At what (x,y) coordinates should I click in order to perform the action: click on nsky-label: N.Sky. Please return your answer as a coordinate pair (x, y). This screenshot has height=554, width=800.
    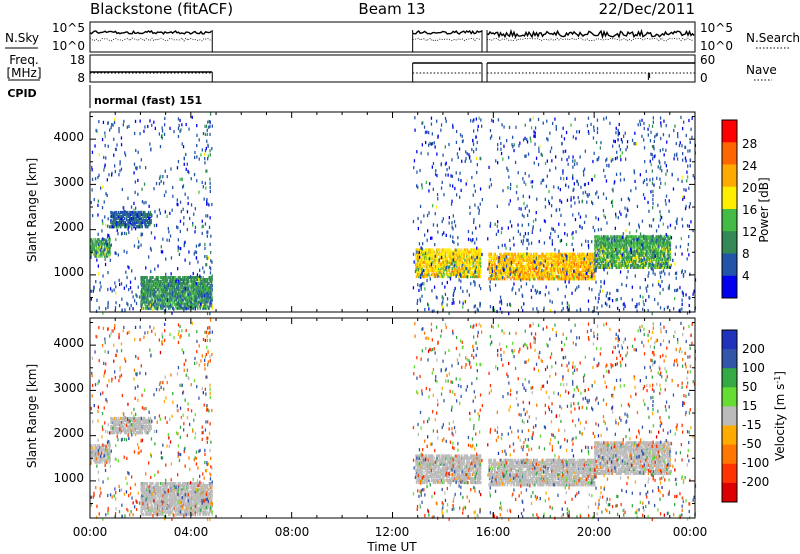
    Looking at the image, I should click on (22, 38).